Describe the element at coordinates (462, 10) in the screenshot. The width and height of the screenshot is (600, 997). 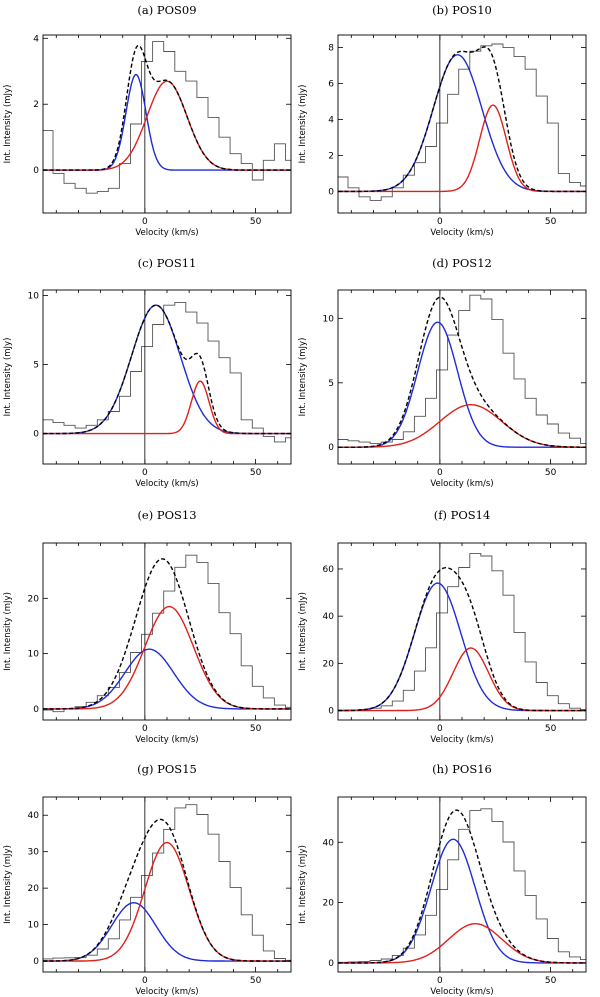
I see `panel-title: (b) POS10` at that location.